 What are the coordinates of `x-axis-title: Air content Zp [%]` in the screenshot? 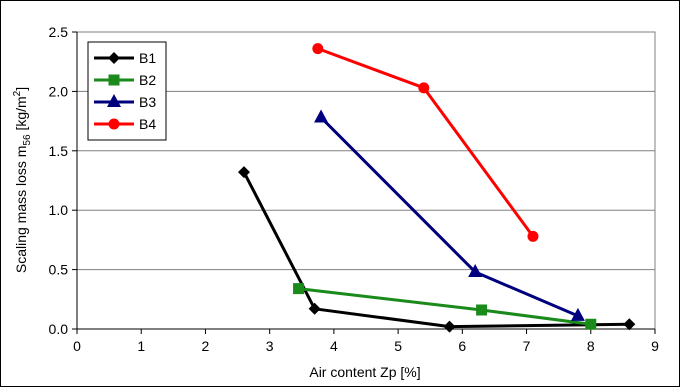 It's located at (364, 372).